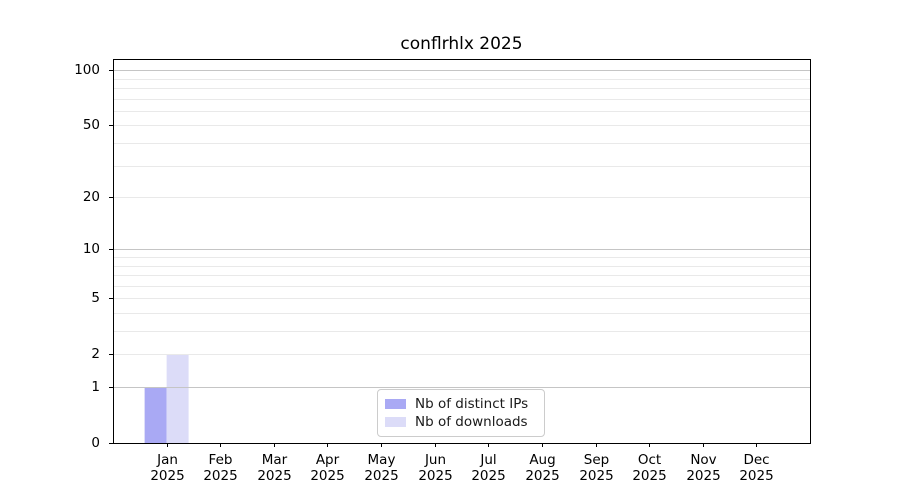 Image resolution: width=900 pixels, height=500 pixels. I want to click on y-tick-label: 10, so click(91, 248).